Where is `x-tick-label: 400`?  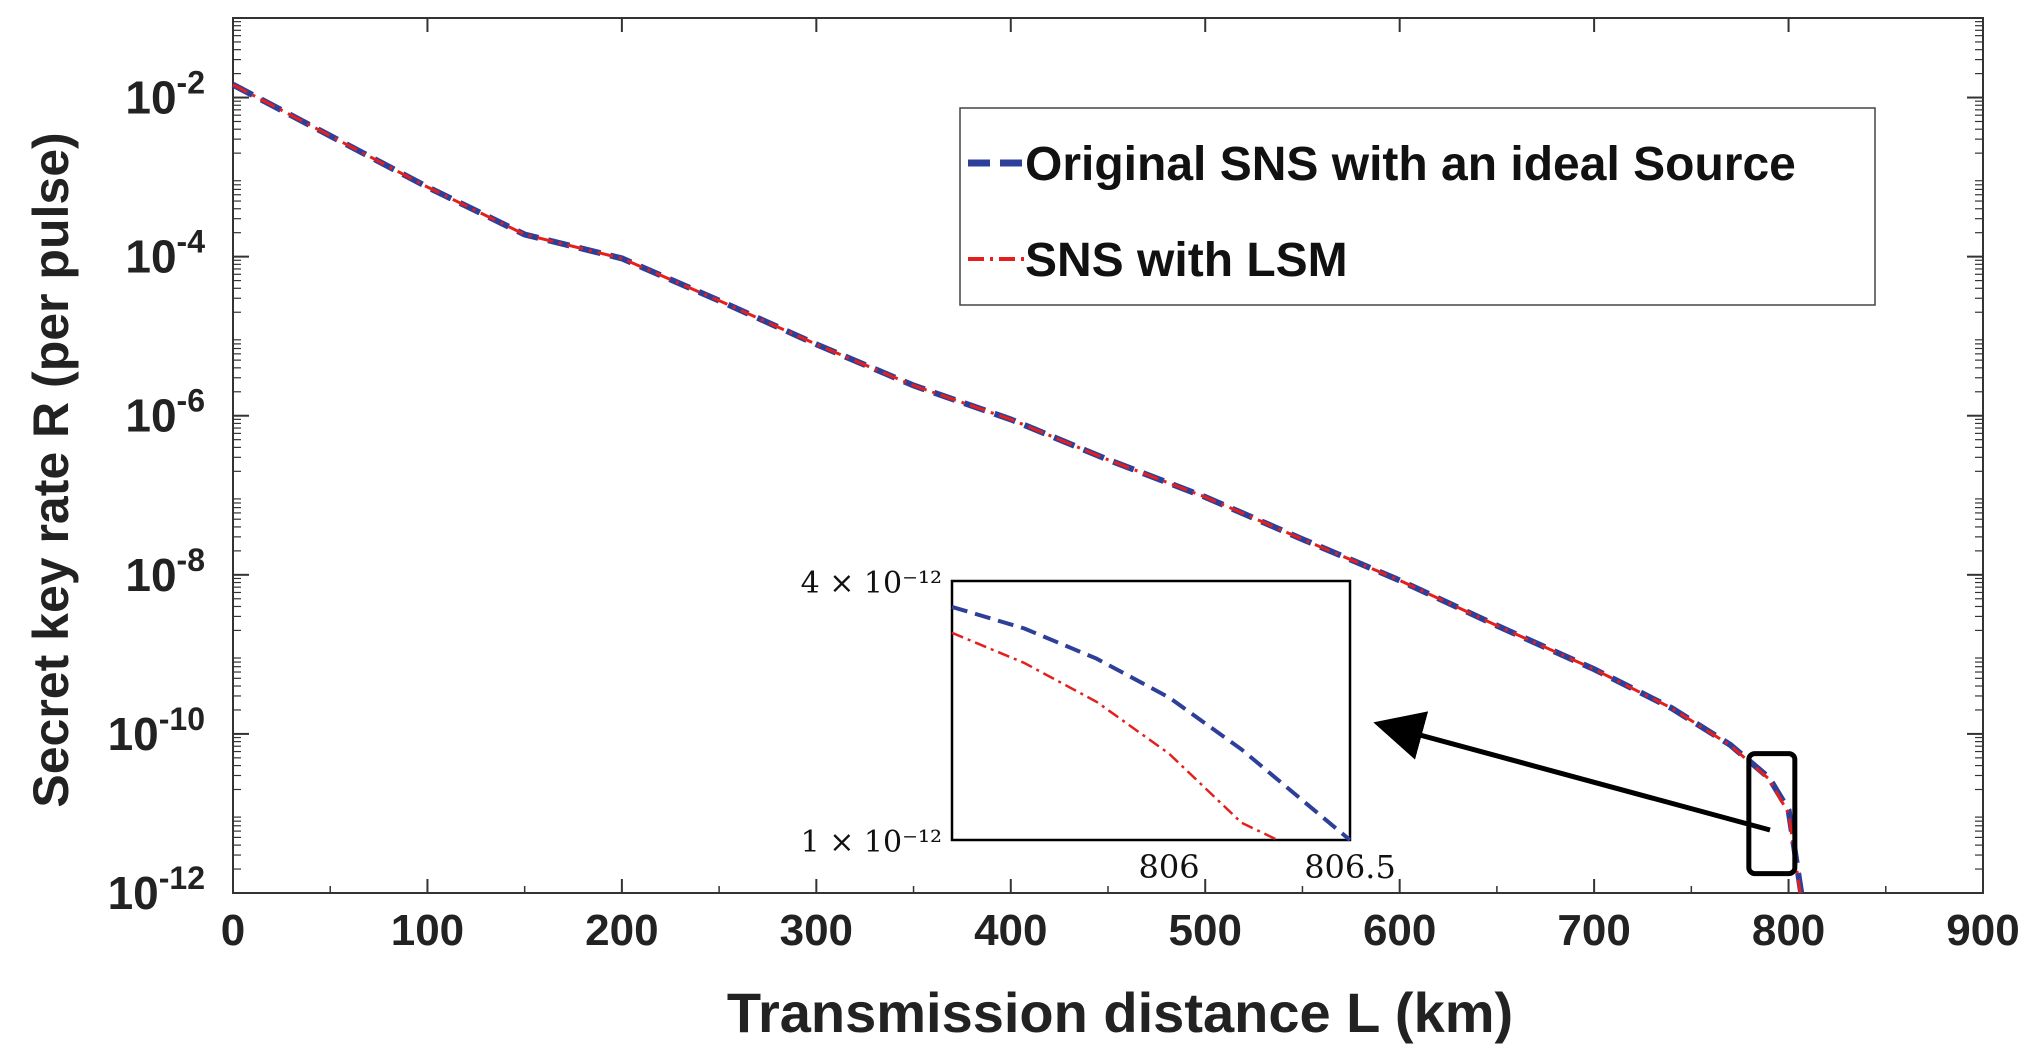
x-tick-label: 400 is located at coordinates (1010, 930).